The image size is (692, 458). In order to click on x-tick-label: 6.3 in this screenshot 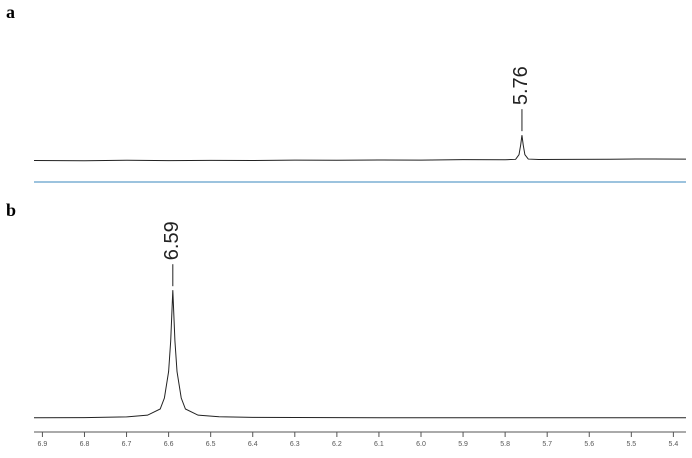, I will do `click(295, 444)`.